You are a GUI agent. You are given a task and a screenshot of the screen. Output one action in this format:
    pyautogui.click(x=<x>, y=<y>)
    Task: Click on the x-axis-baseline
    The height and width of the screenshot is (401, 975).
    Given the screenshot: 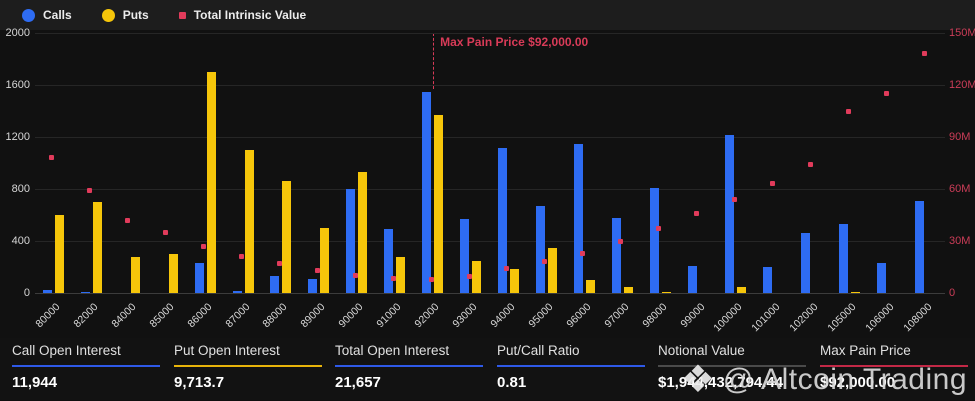 What is the action you would take?
    pyautogui.click(x=490, y=293)
    